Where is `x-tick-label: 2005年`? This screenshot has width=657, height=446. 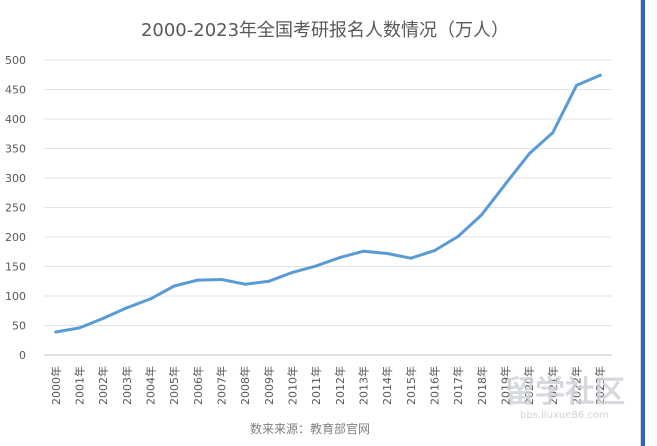
x-tick-label: 2005年 is located at coordinates (174, 385).